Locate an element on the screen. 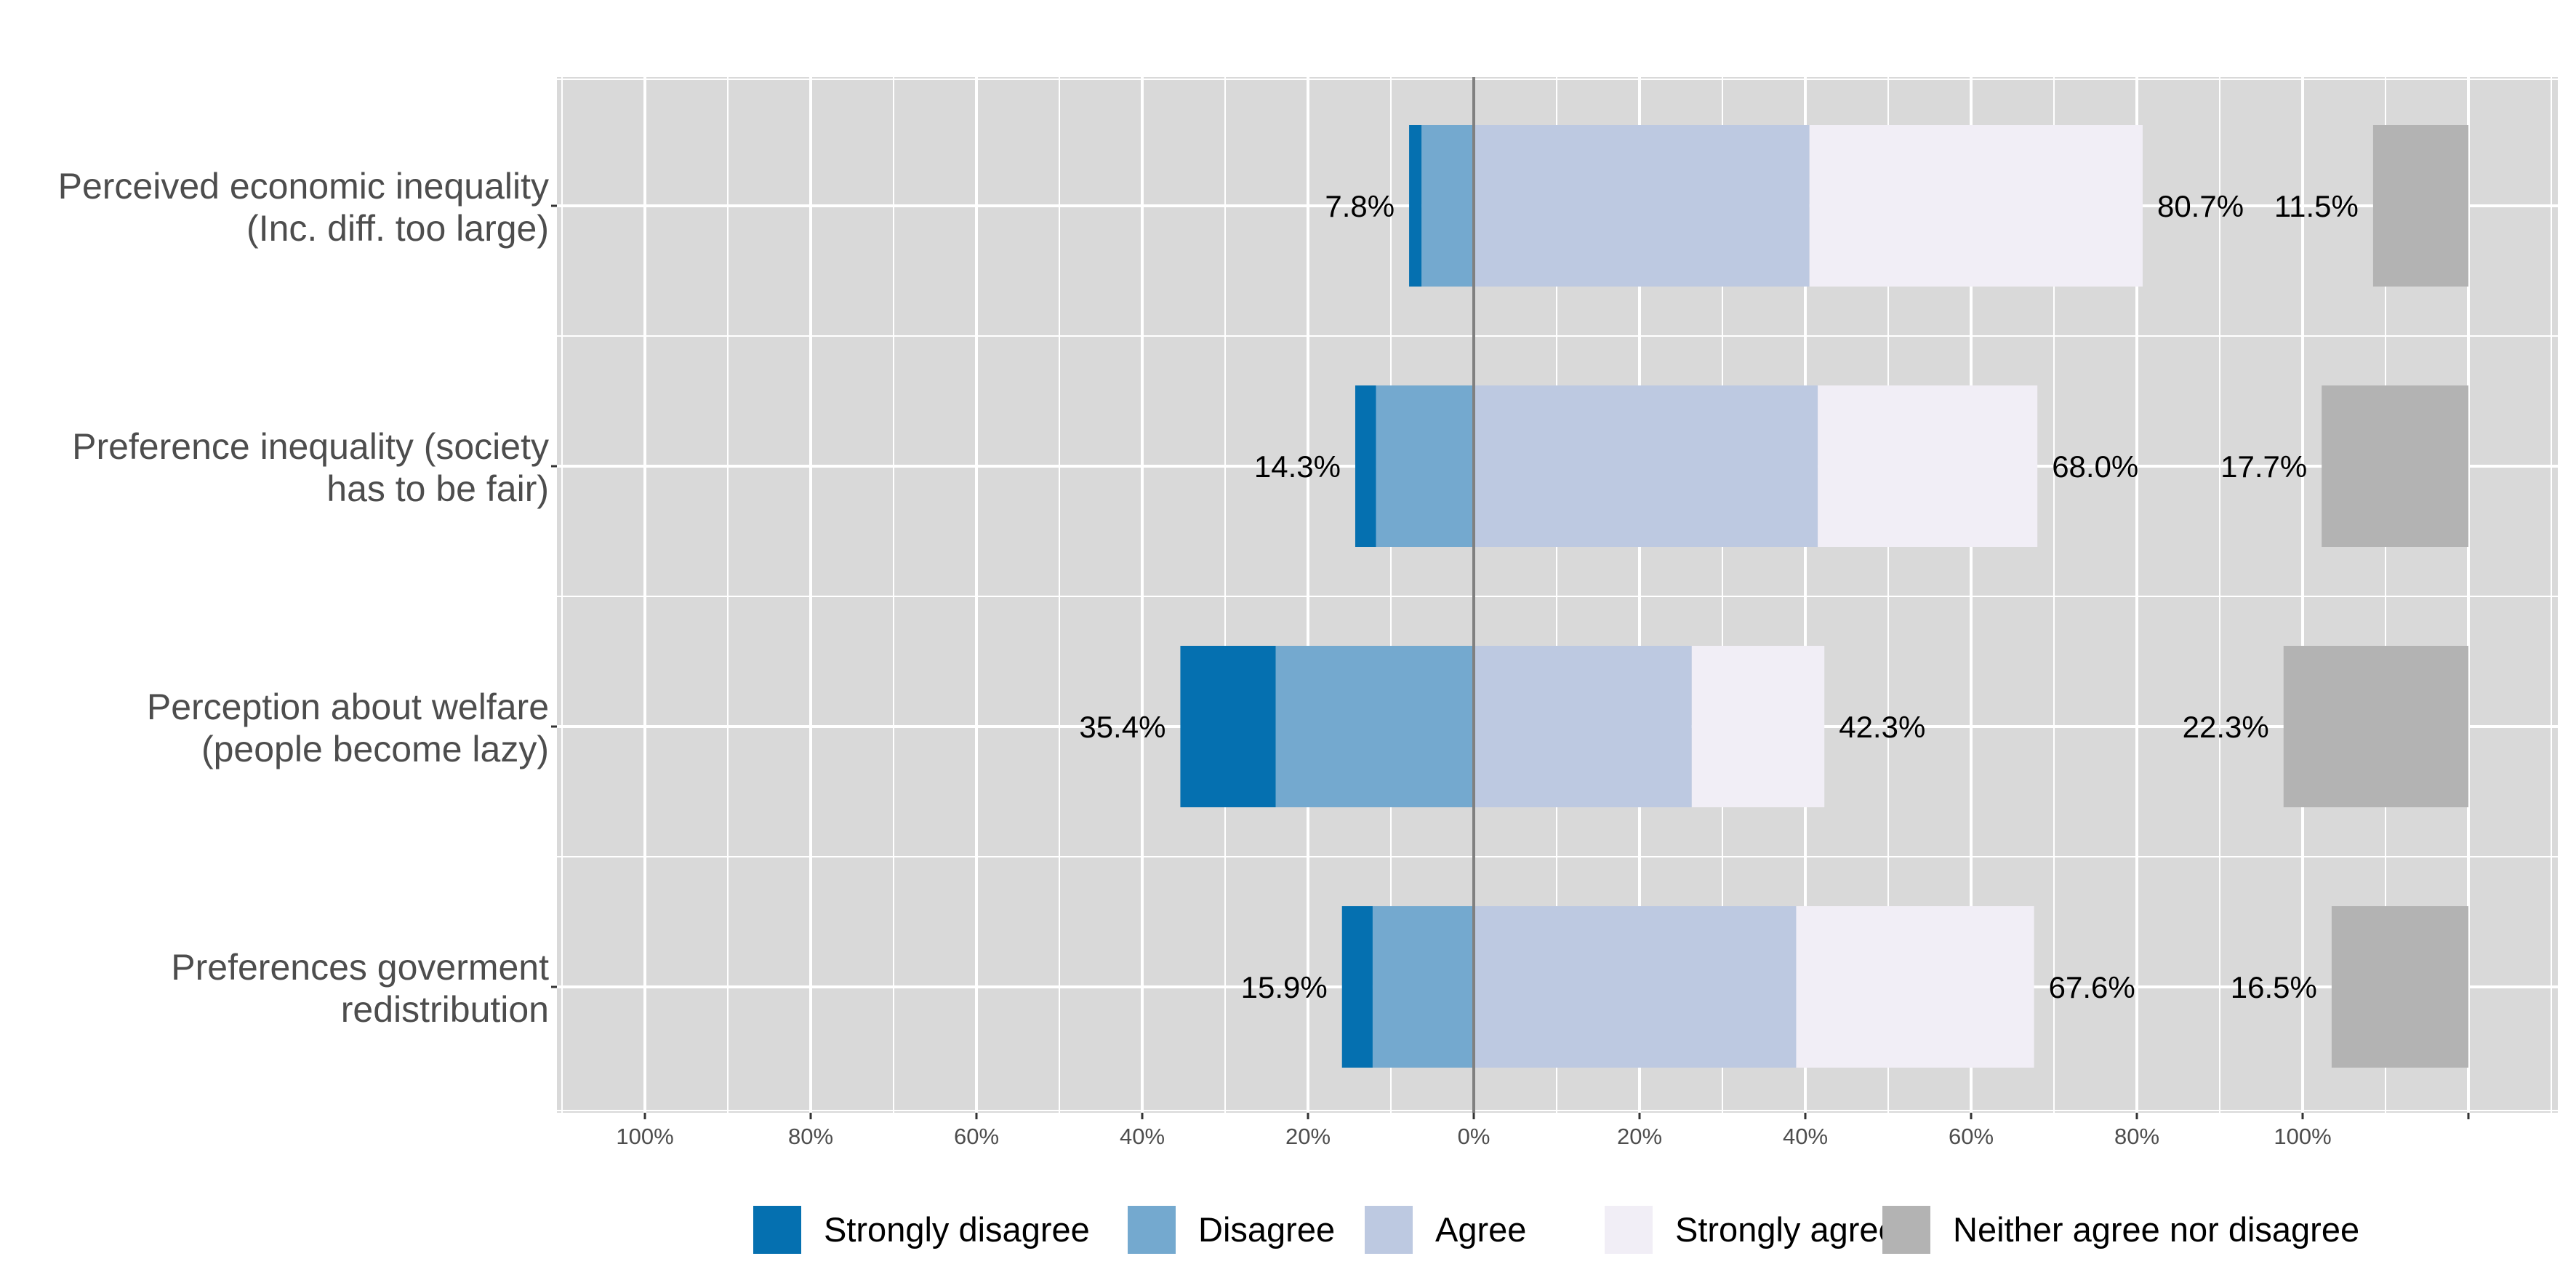 Image resolution: width=2576 pixels, height=1288 pixels. x-axis-ticks: 100% 80% 60% 40% 20% 0% 20% 40% 60% 80% 100% is located at coordinates (1543, 1131).